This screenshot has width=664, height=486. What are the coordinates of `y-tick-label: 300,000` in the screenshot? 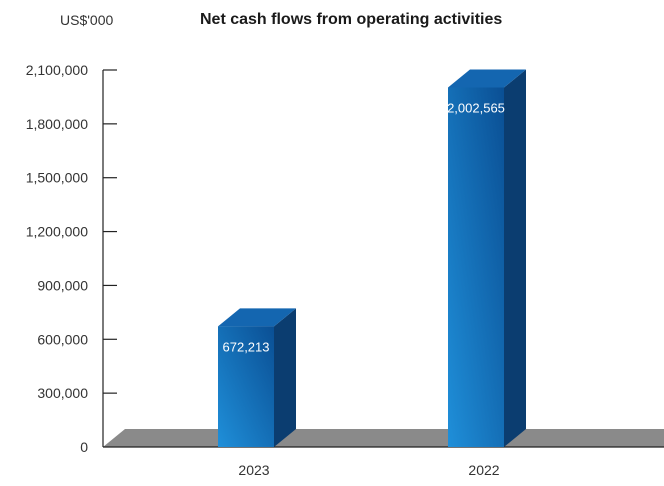 It's located at (62, 393).